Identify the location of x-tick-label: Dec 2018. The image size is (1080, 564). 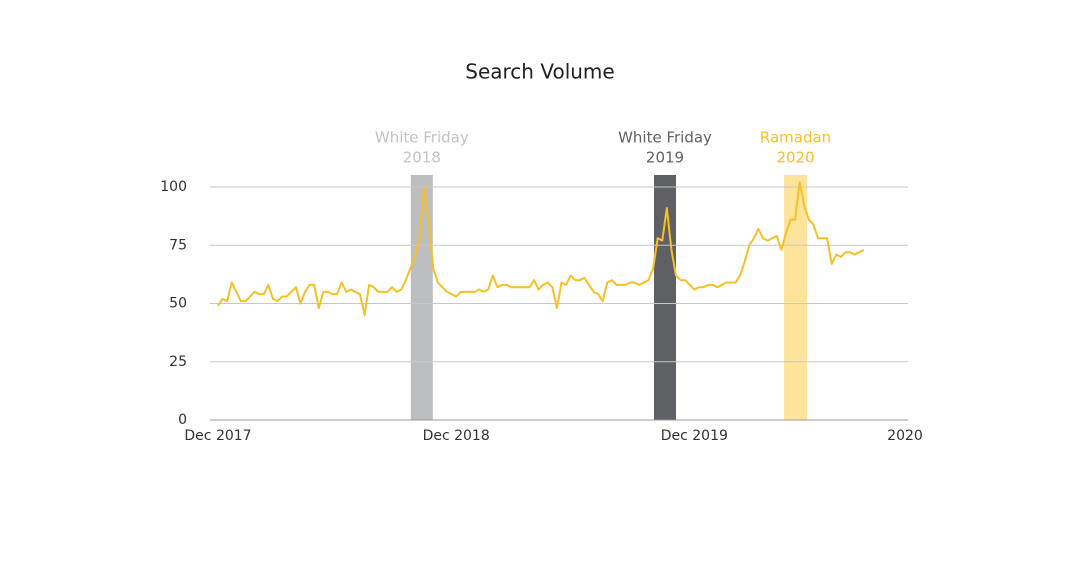
(456, 436).